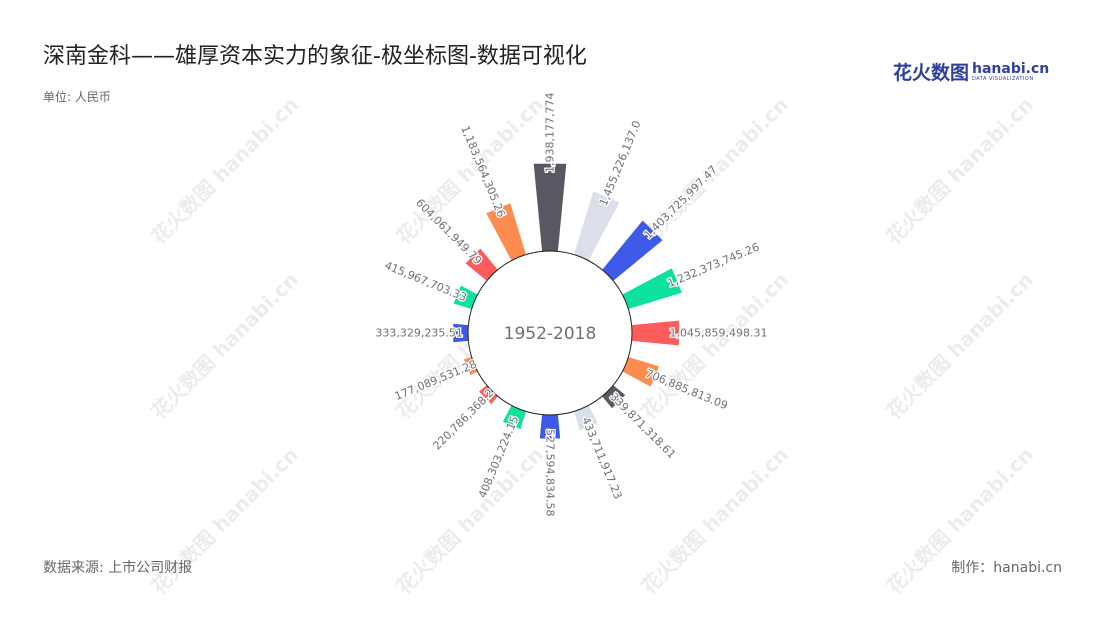 The width and height of the screenshot is (1100, 620). I want to click on bar-value-label: 433,711,917.23, so click(601, 458).